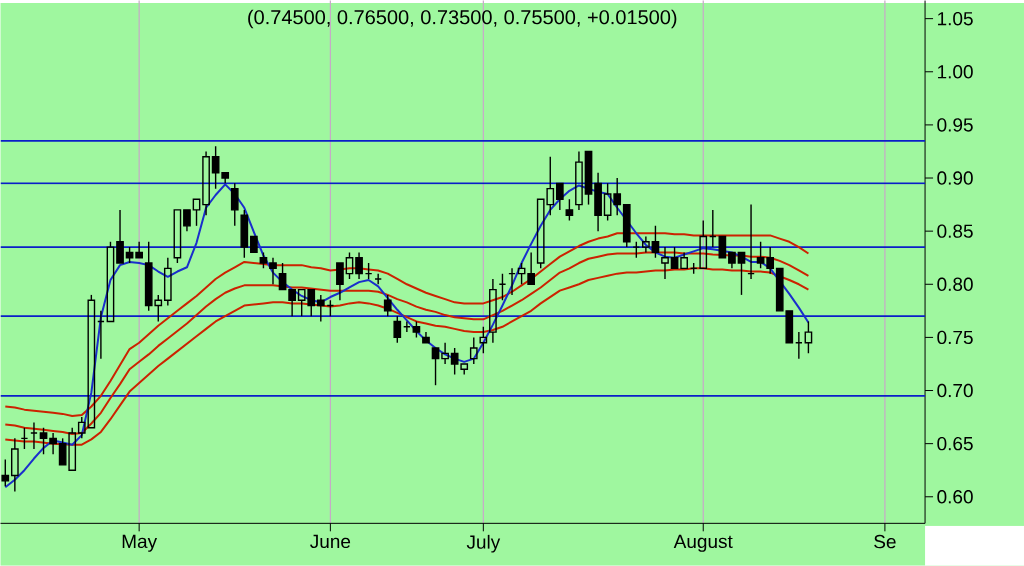 The height and width of the screenshot is (566, 1024). I want to click on x-tick-label: May, so click(140, 543).